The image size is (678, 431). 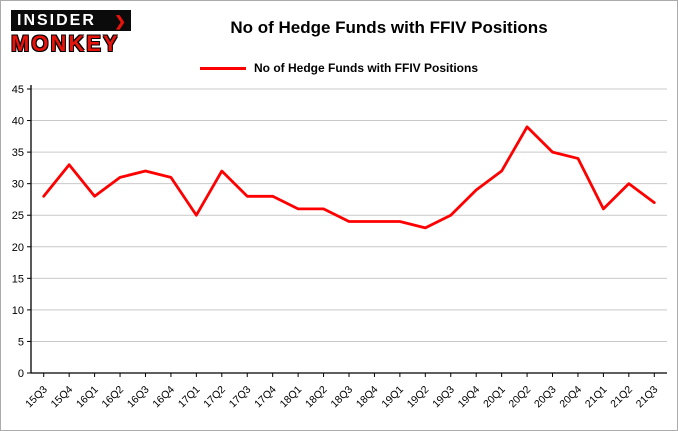 What do you see at coordinates (392, 397) in the screenshot?
I see `x-tick-label: 19Q1` at bounding box center [392, 397].